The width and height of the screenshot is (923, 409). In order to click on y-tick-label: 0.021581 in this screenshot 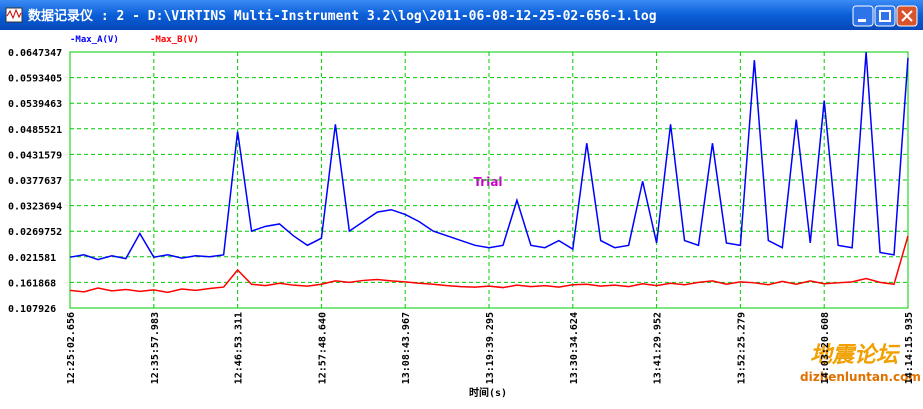, I will do `click(32, 258)`.